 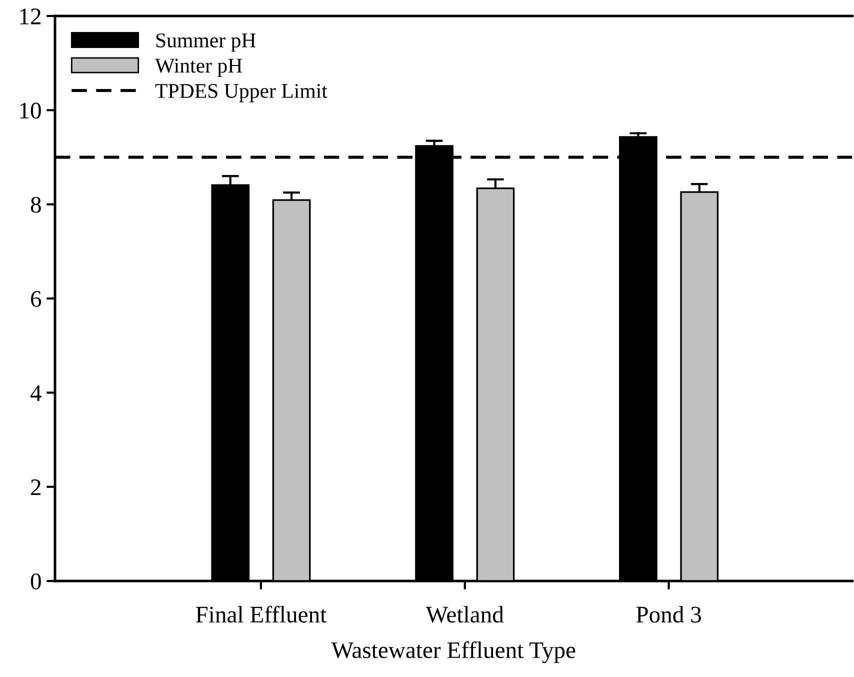 I want to click on x-tick-label: Wetland, so click(x=465, y=614).